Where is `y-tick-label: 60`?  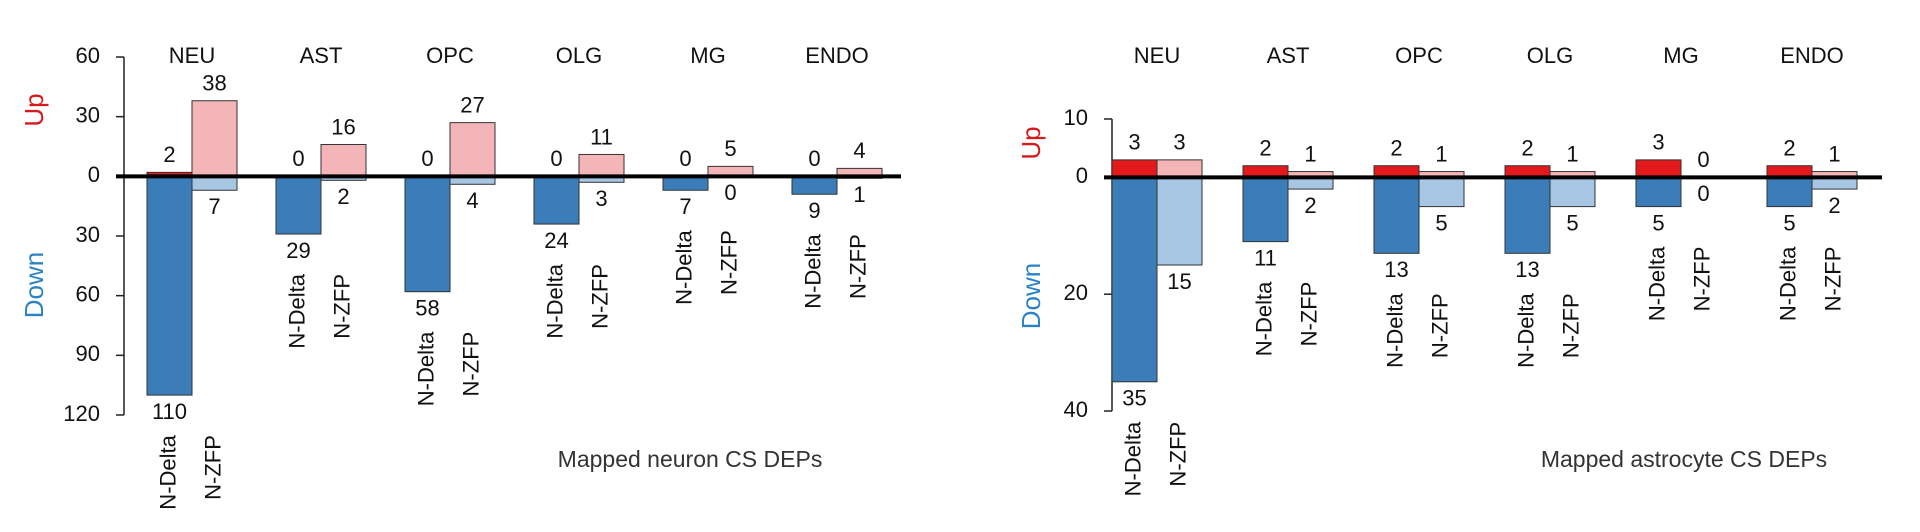
y-tick-label: 60 is located at coordinates (88, 55).